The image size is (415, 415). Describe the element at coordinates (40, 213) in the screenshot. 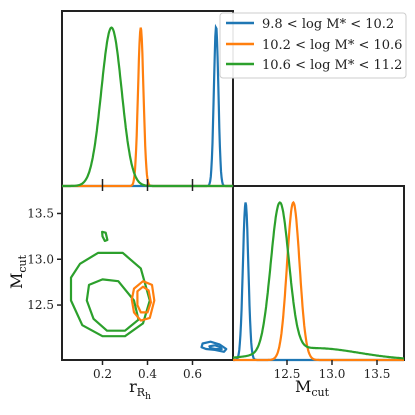

I see `joint-y-tick-label-2: 13.5` at that location.